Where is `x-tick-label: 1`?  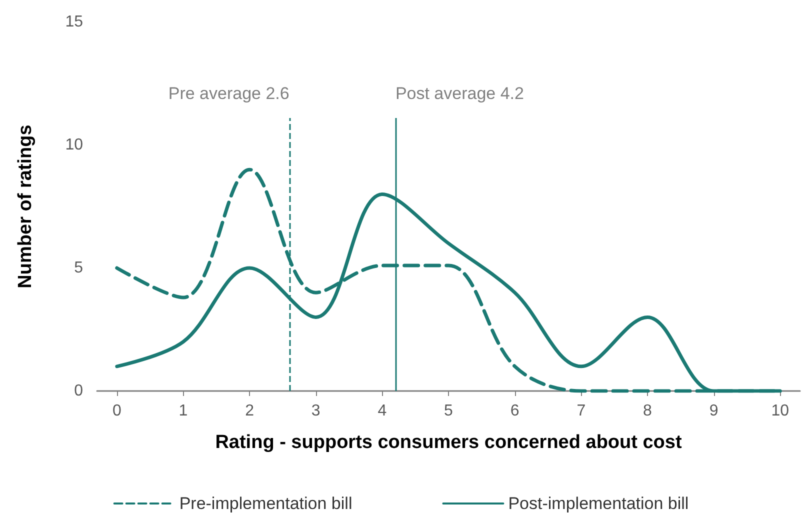 x-tick-label: 1 is located at coordinates (183, 411).